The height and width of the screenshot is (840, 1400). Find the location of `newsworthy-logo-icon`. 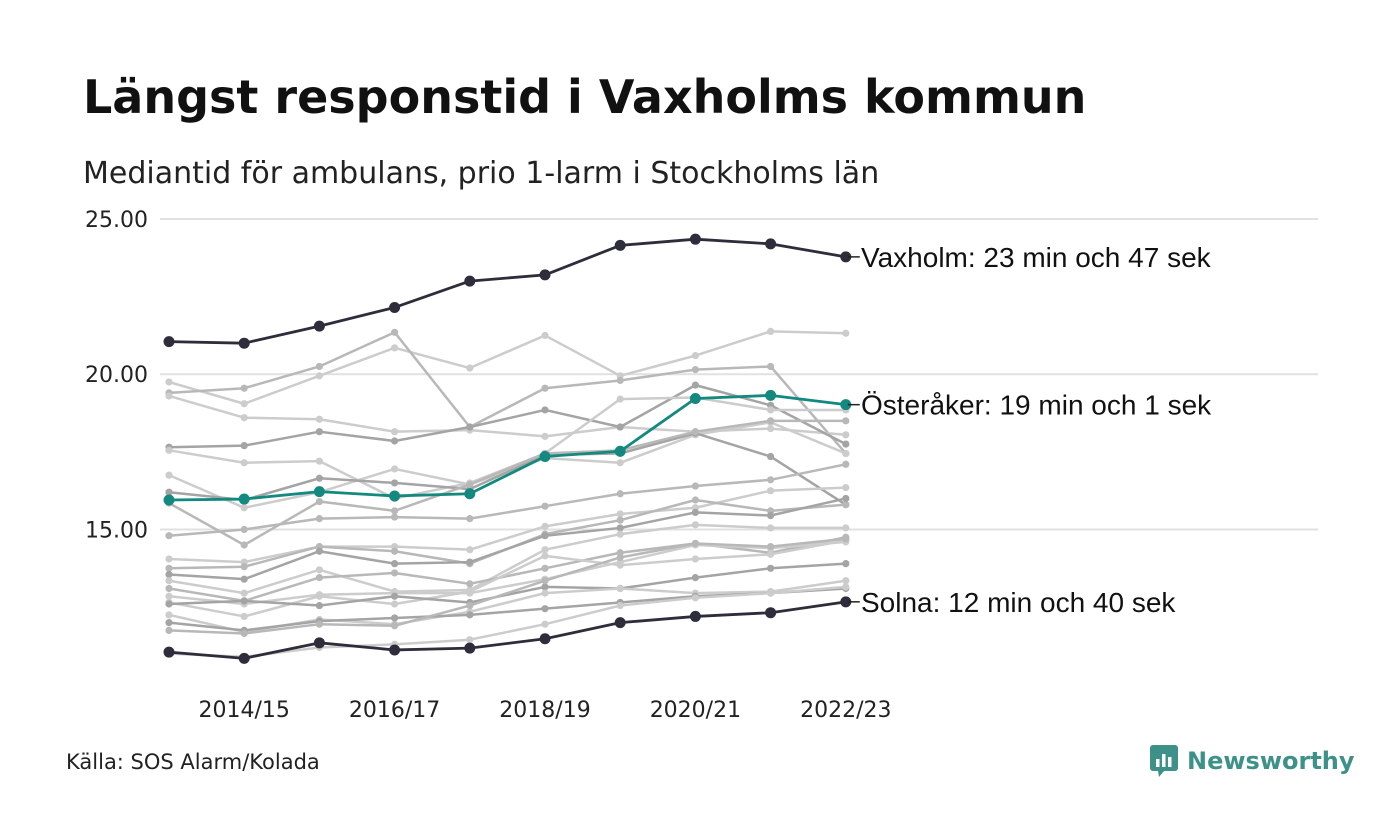

newsworthy-logo-icon is located at coordinates (1164, 761).